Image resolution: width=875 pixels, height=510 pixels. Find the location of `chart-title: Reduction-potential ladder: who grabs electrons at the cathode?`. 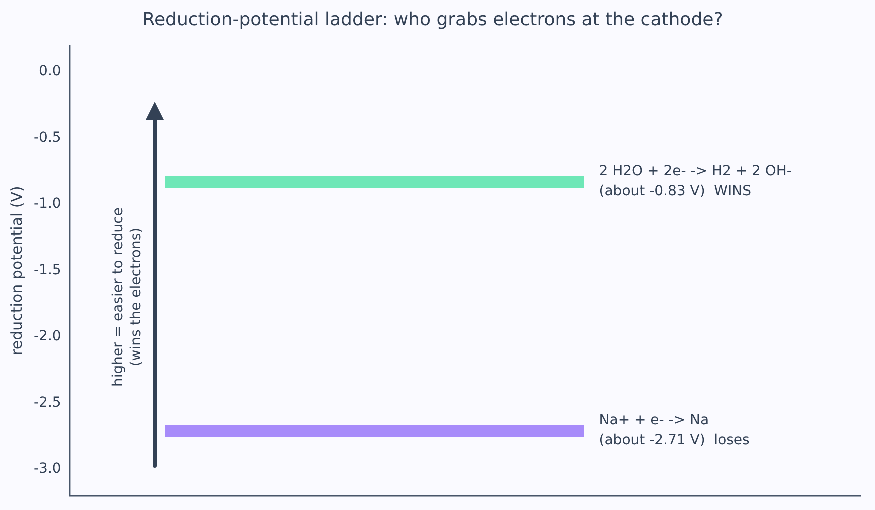

chart-title: Reduction-potential ladder: who grabs electrons at the cathode? is located at coordinates (433, 19).